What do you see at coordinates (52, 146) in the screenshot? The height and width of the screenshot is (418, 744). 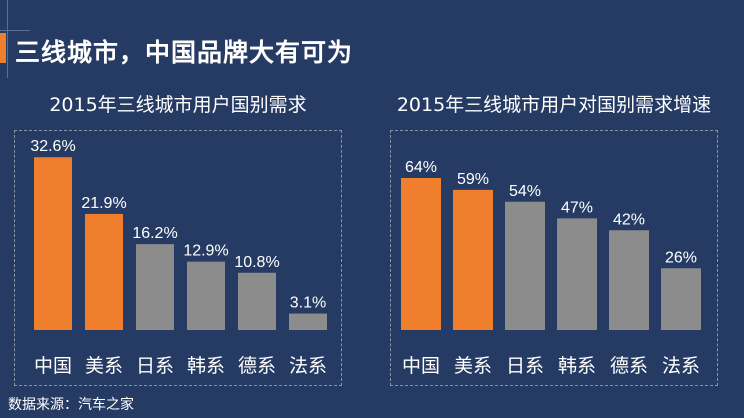 I see `data-label: 32.6%` at bounding box center [52, 146].